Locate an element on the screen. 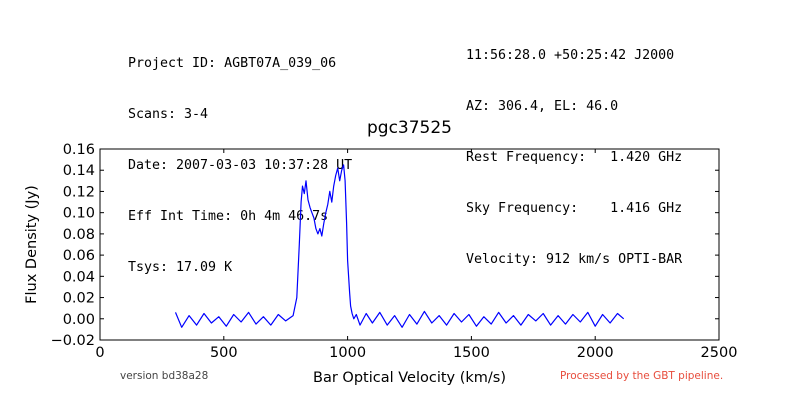 The image size is (800, 400). x-axis-label: Bar Optical Velocity (km/s) is located at coordinates (409, 378).